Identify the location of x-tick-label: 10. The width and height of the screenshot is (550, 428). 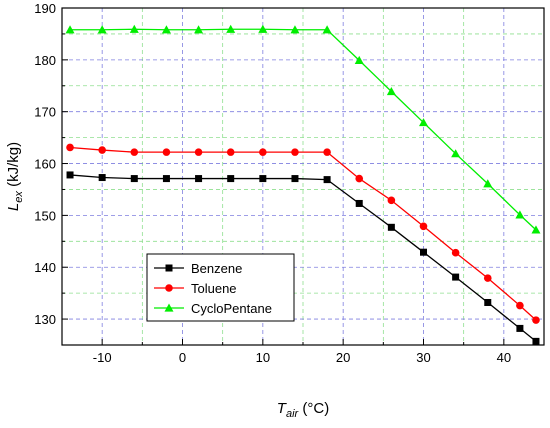
(263, 357).